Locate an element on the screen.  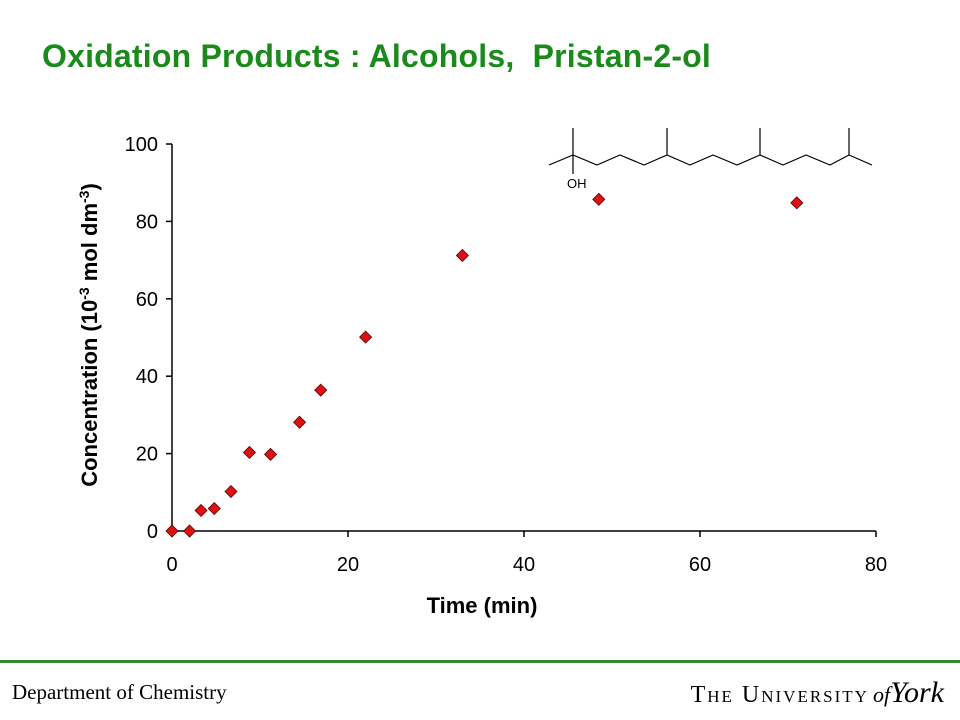
logo-of-text: of is located at coordinates (881, 694).